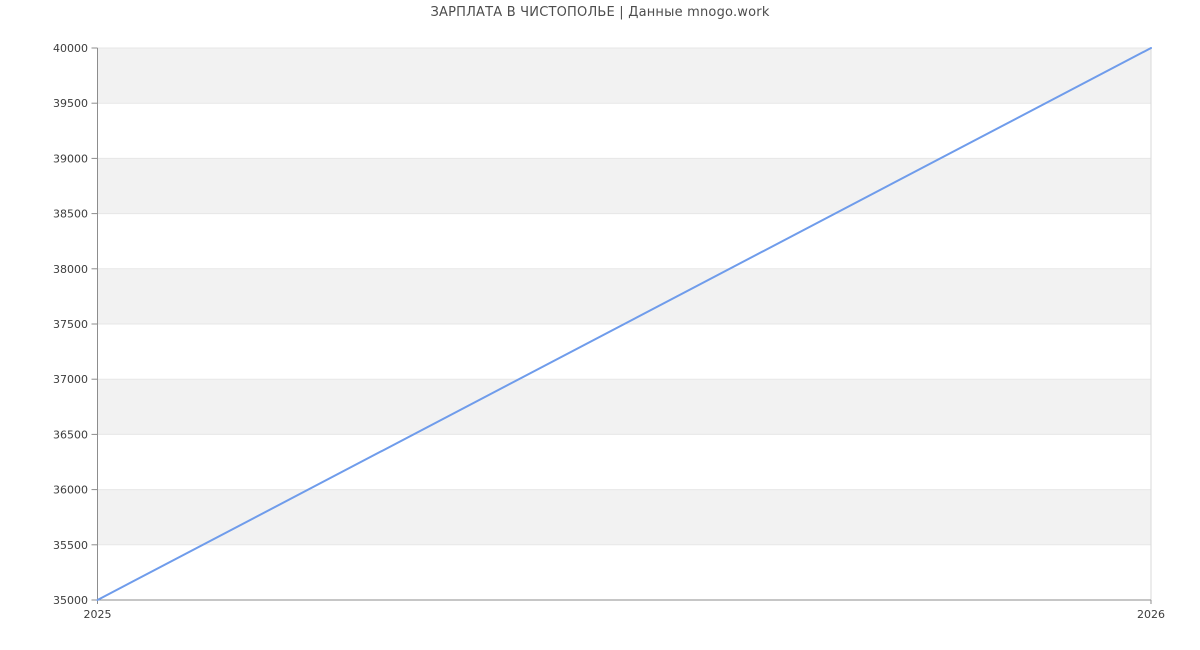 This screenshot has height=650, width=1200. I want to click on y-tick-label: 37500, so click(70, 324).